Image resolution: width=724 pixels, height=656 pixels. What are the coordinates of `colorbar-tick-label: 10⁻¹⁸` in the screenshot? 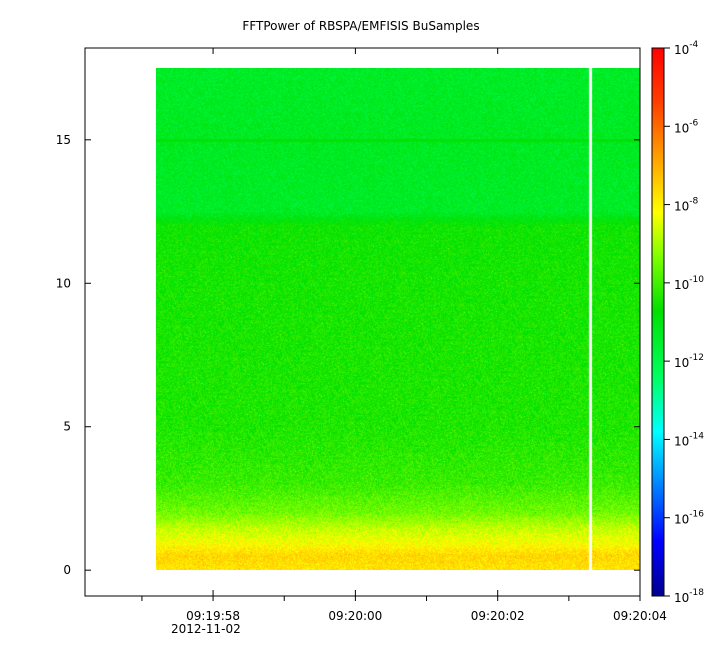 It's located at (689, 596).